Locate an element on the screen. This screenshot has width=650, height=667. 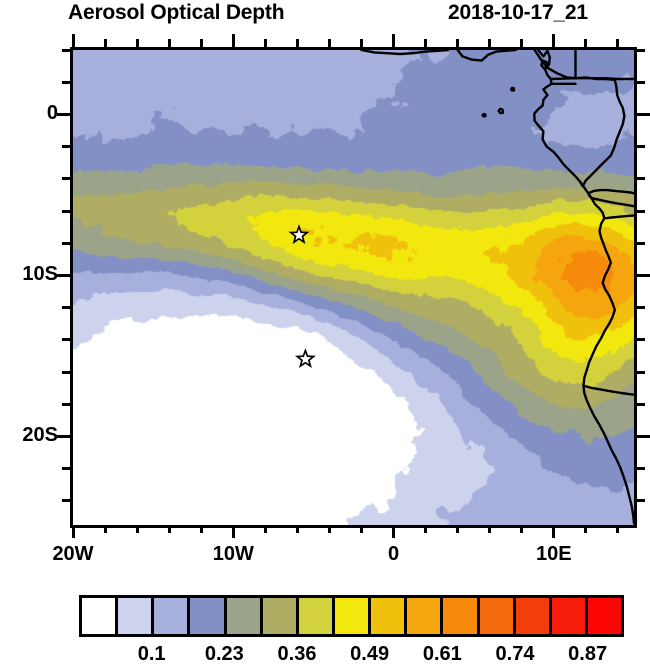
station-marker-group is located at coordinates (302, 296).